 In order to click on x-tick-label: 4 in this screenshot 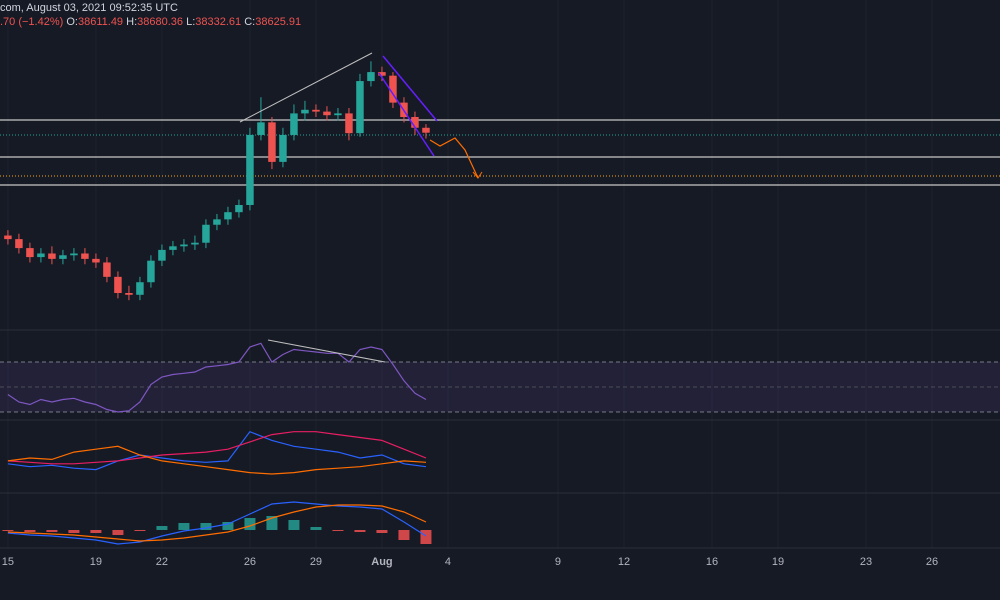, I will do `click(448, 562)`.